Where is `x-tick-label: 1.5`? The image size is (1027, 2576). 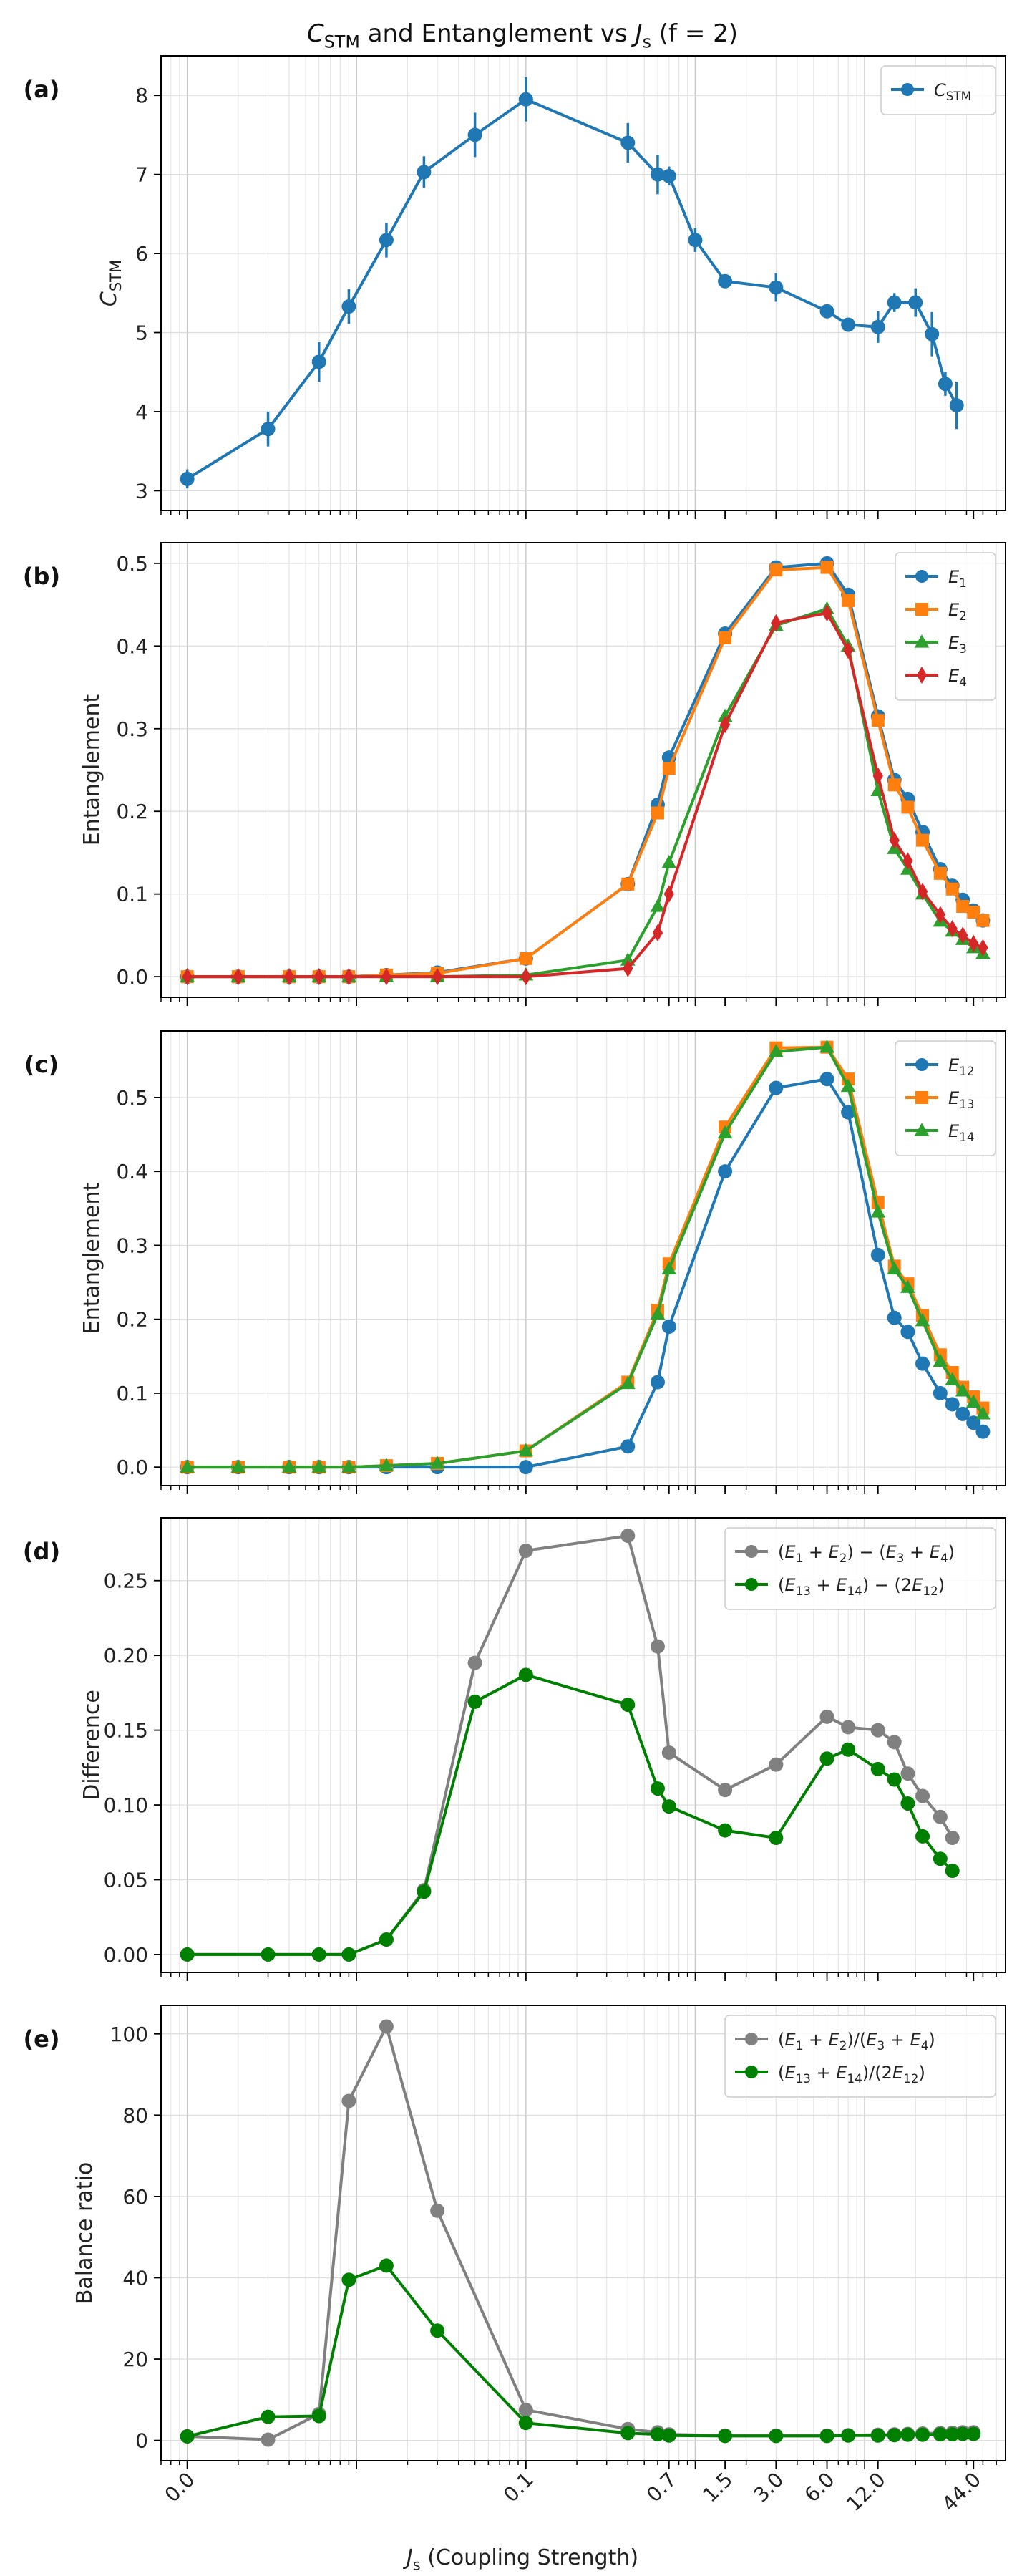 x-tick-label: 1.5 is located at coordinates (718, 2487).